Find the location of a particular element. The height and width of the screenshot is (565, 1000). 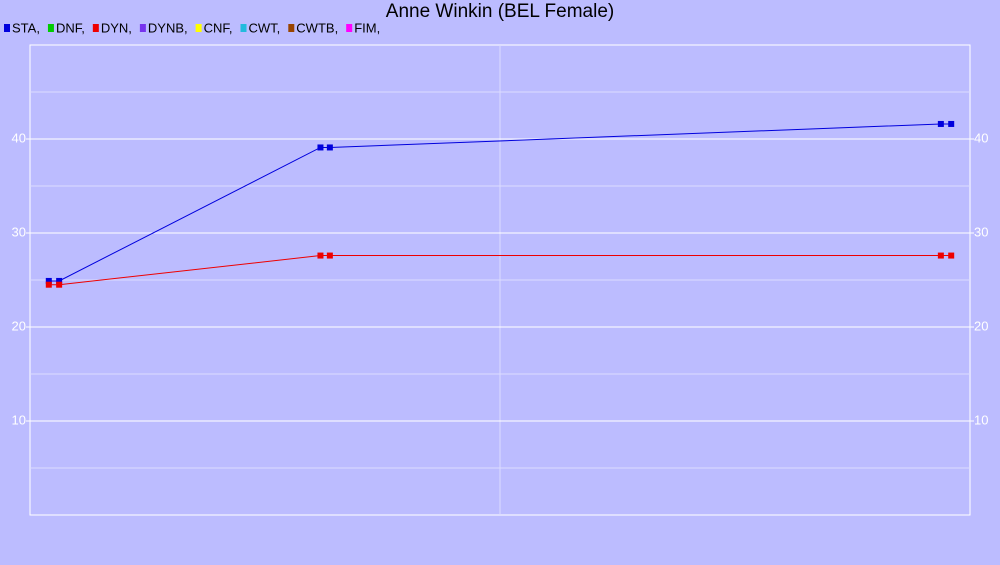

legend-label: FIM, is located at coordinates (367, 27).